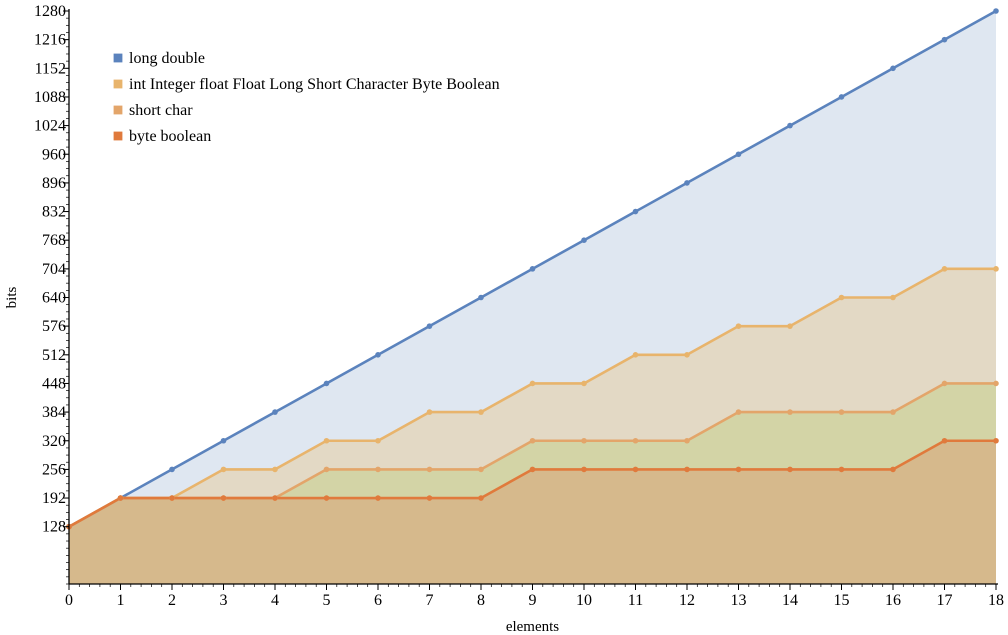  What do you see at coordinates (50, 68) in the screenshot?
I see `y-tick-label-1152: 1152` at bounding box center [50, 68].